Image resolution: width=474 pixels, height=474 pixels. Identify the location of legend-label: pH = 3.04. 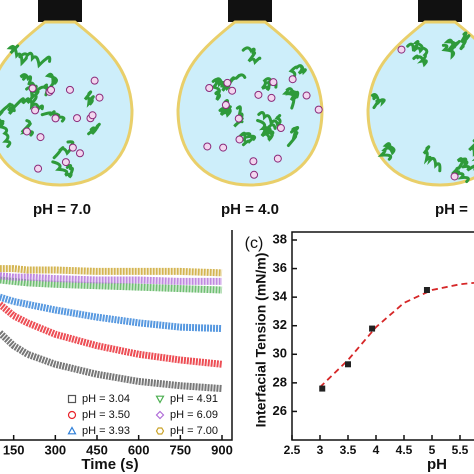
(106, 399).